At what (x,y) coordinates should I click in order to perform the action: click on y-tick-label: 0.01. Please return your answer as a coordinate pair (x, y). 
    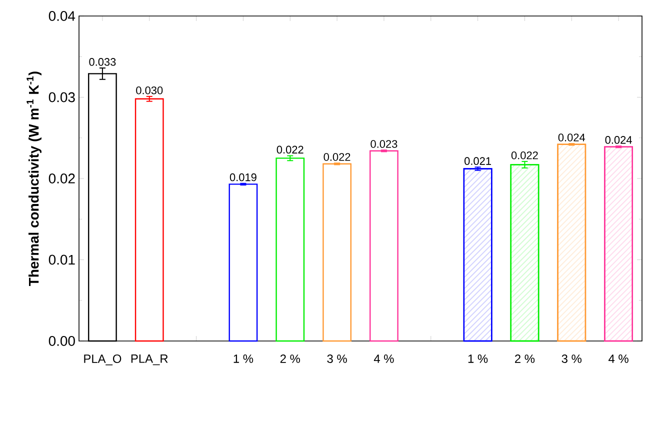
    Looking at the image, I should click on (61, 259).